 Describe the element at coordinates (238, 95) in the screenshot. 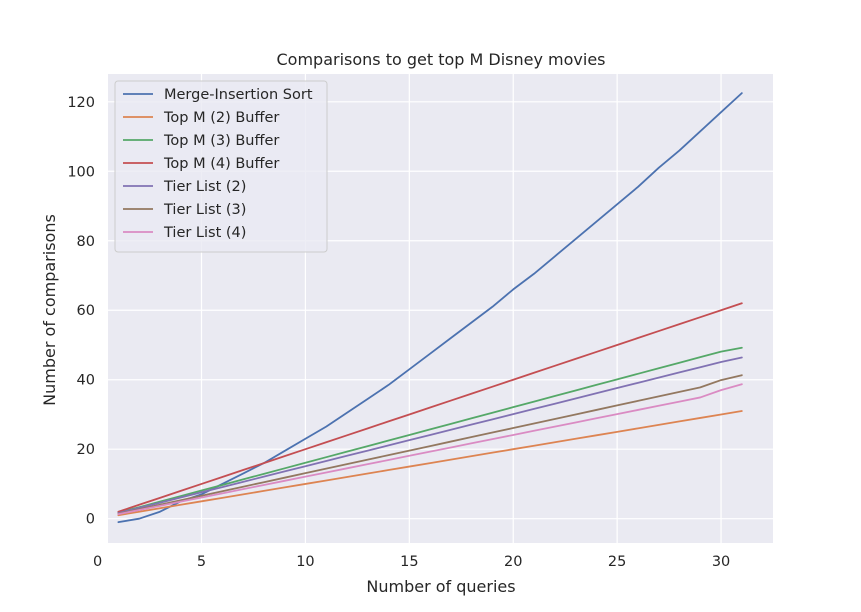

I see `legend-label-0: Merge-Insertion Sort` at that location.